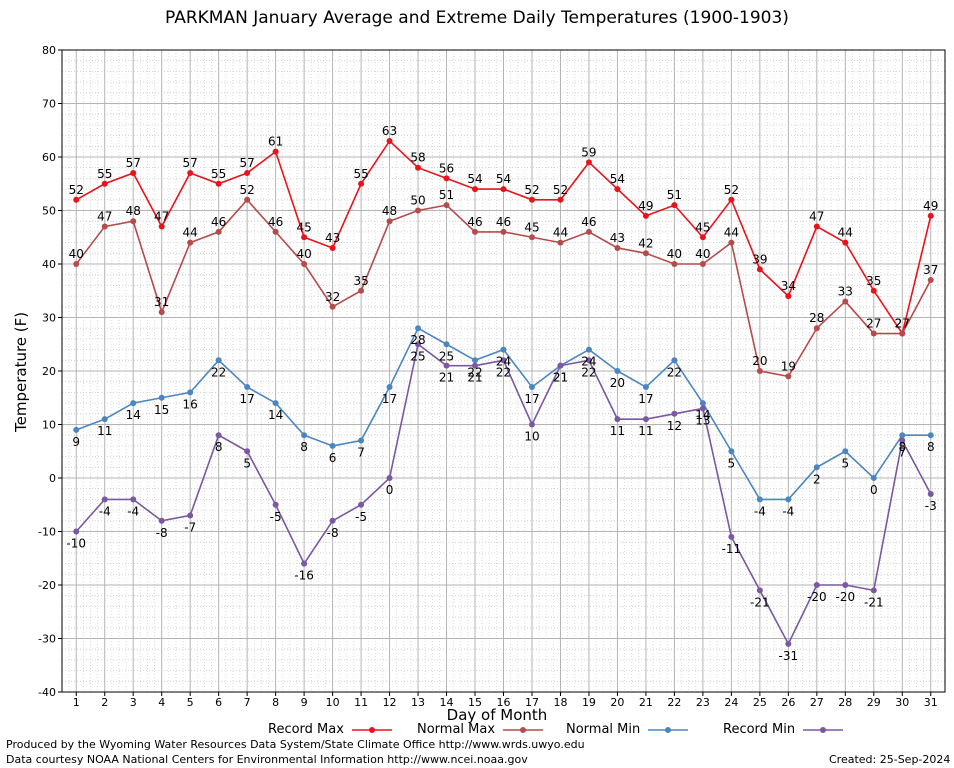 The width and height of the screenshot is (954, 768). What do you see at coordinates (49, 264) in the screenshot?
I see `y-tick-label: 40` at bounding box center [49, 264].